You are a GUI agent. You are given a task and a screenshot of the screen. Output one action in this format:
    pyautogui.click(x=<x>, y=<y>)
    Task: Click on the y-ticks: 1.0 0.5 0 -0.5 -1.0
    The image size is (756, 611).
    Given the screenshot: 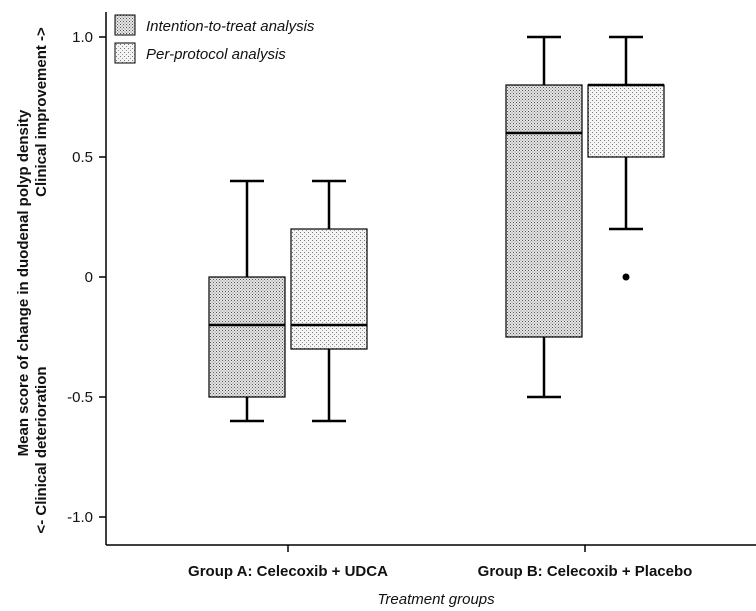 What is the action you would take?
    pyautogui.click(x=86, y=277)
    